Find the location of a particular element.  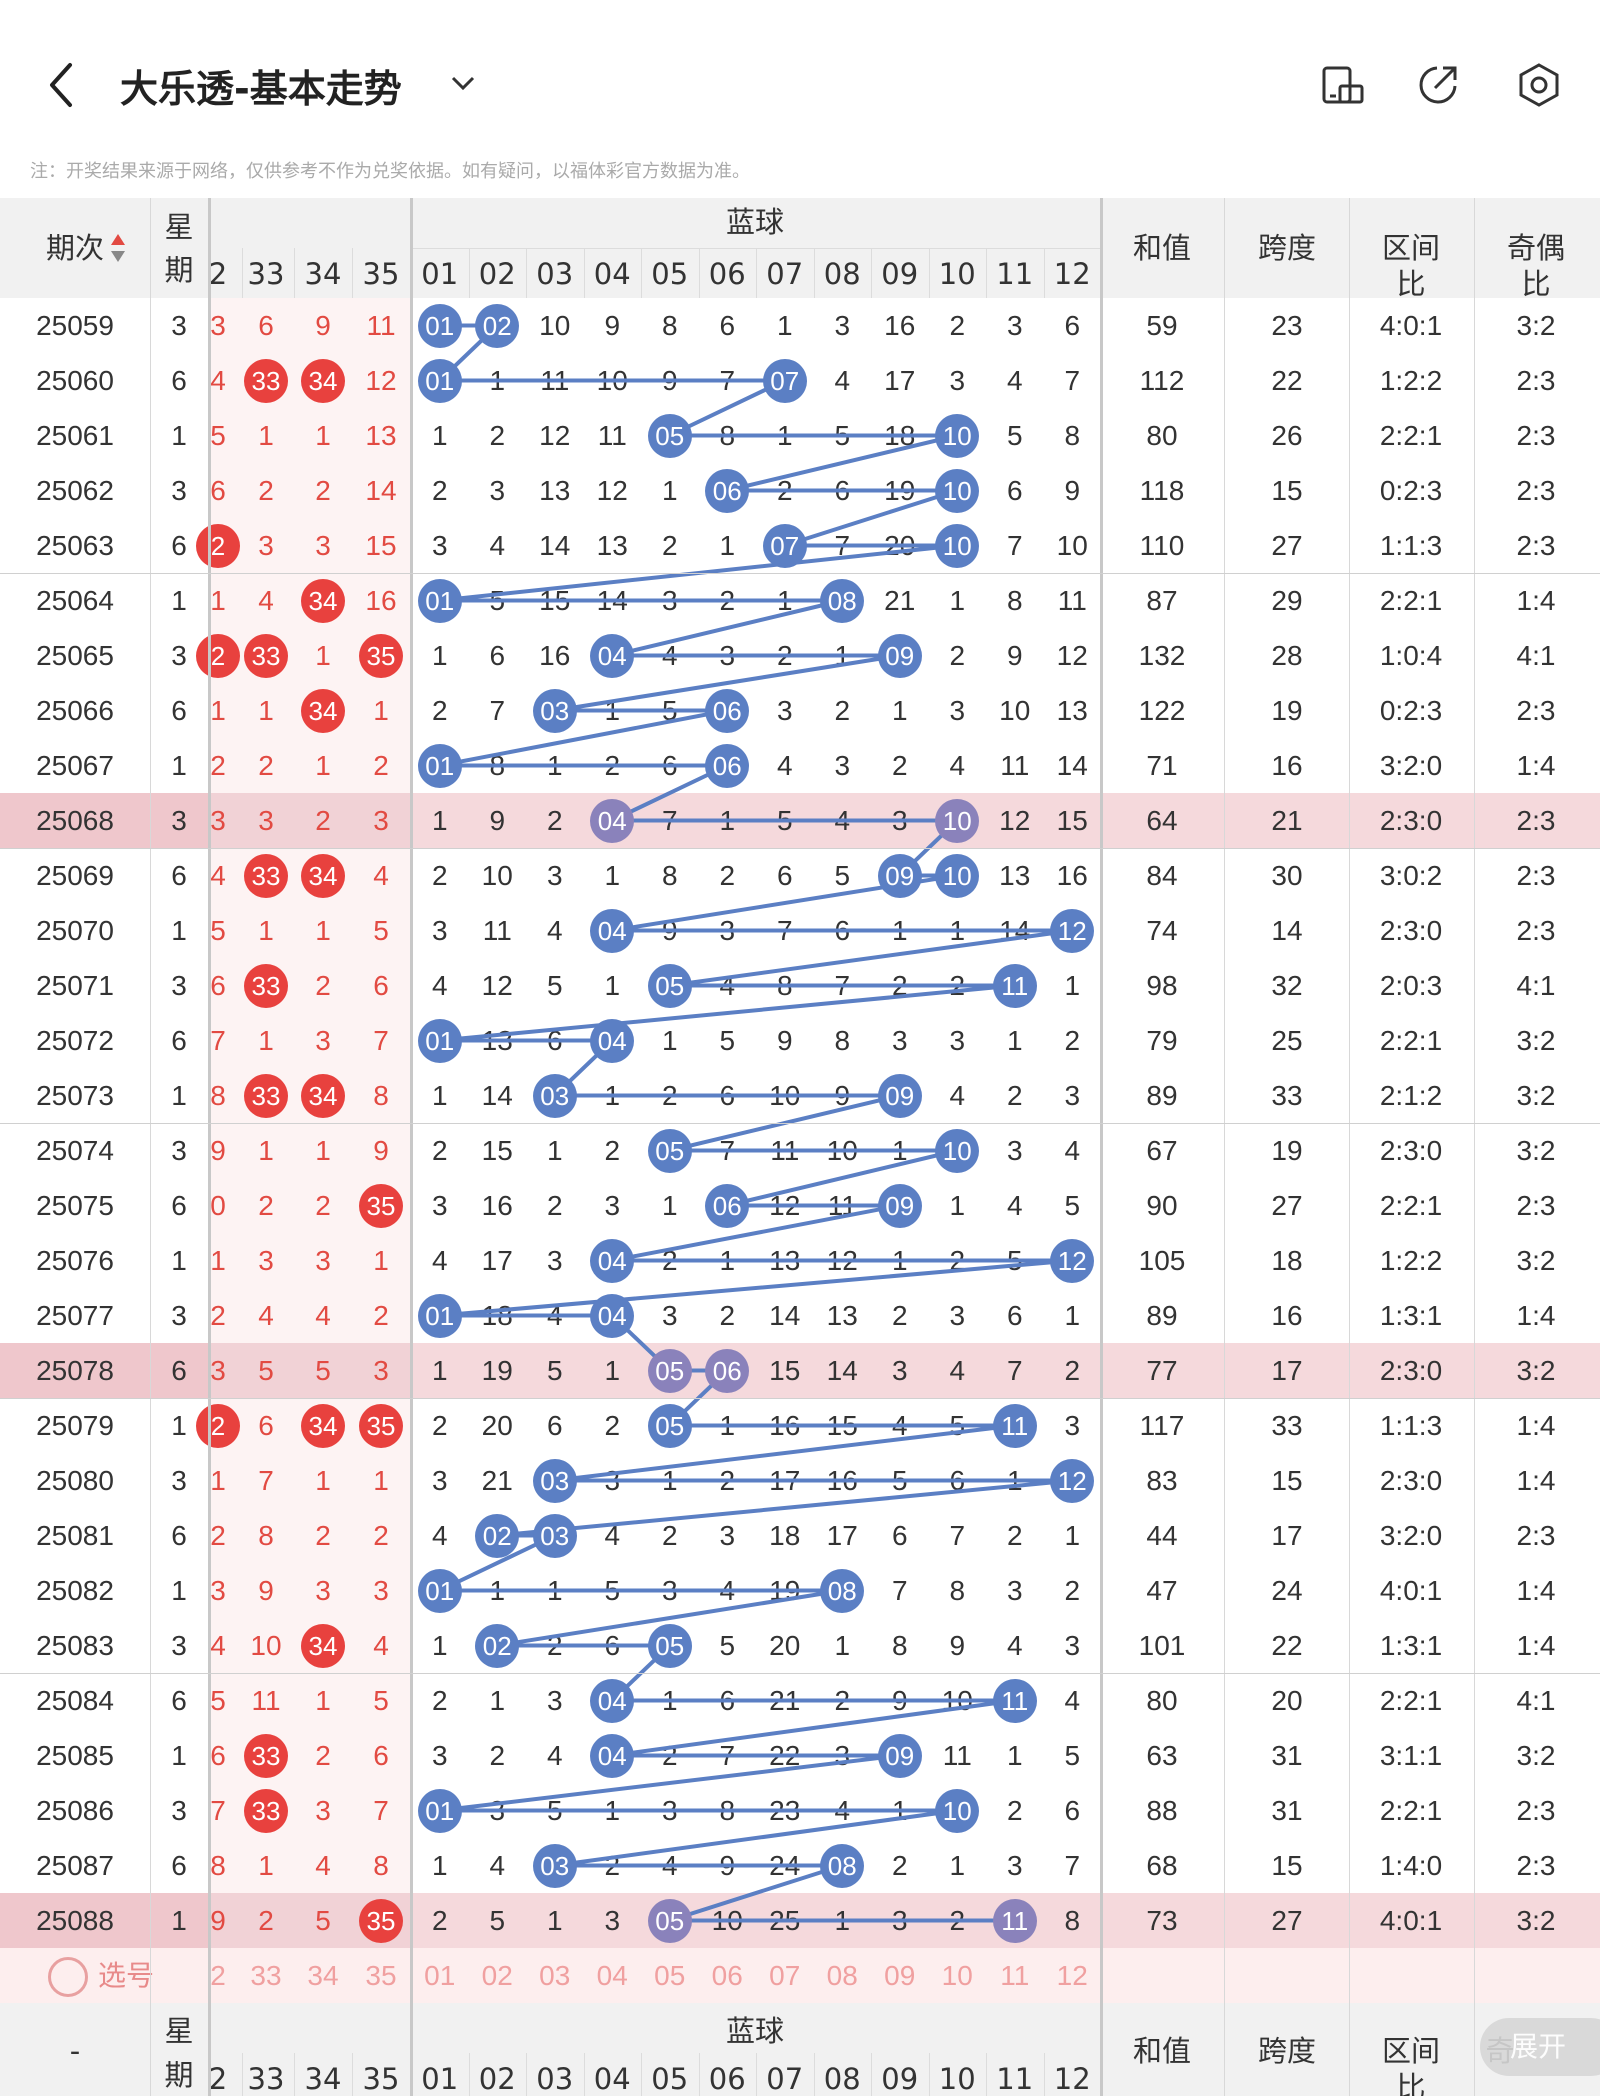

sort-icon is located at coordinates (118, 248).